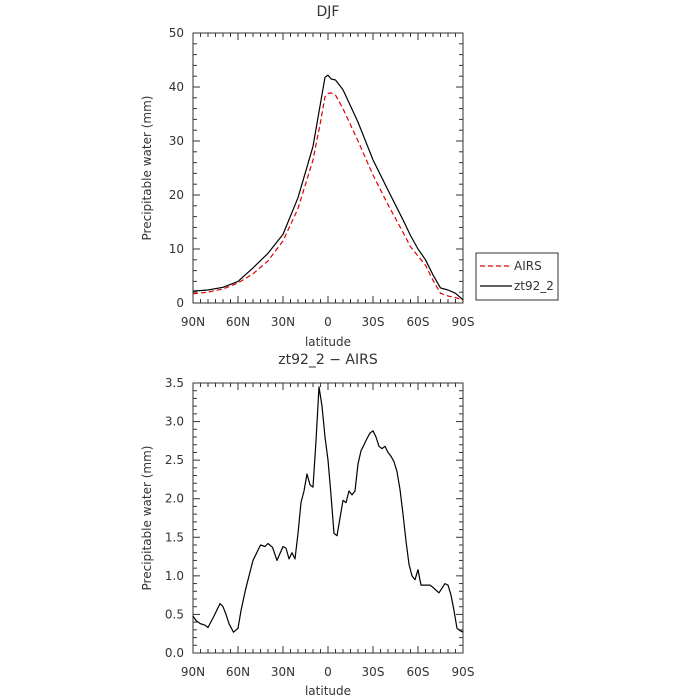 Image resolution: width=700 pixels, height=700 pixels. I want to click on legend-label-zt92-2: zt92_2, so click(534, 286).